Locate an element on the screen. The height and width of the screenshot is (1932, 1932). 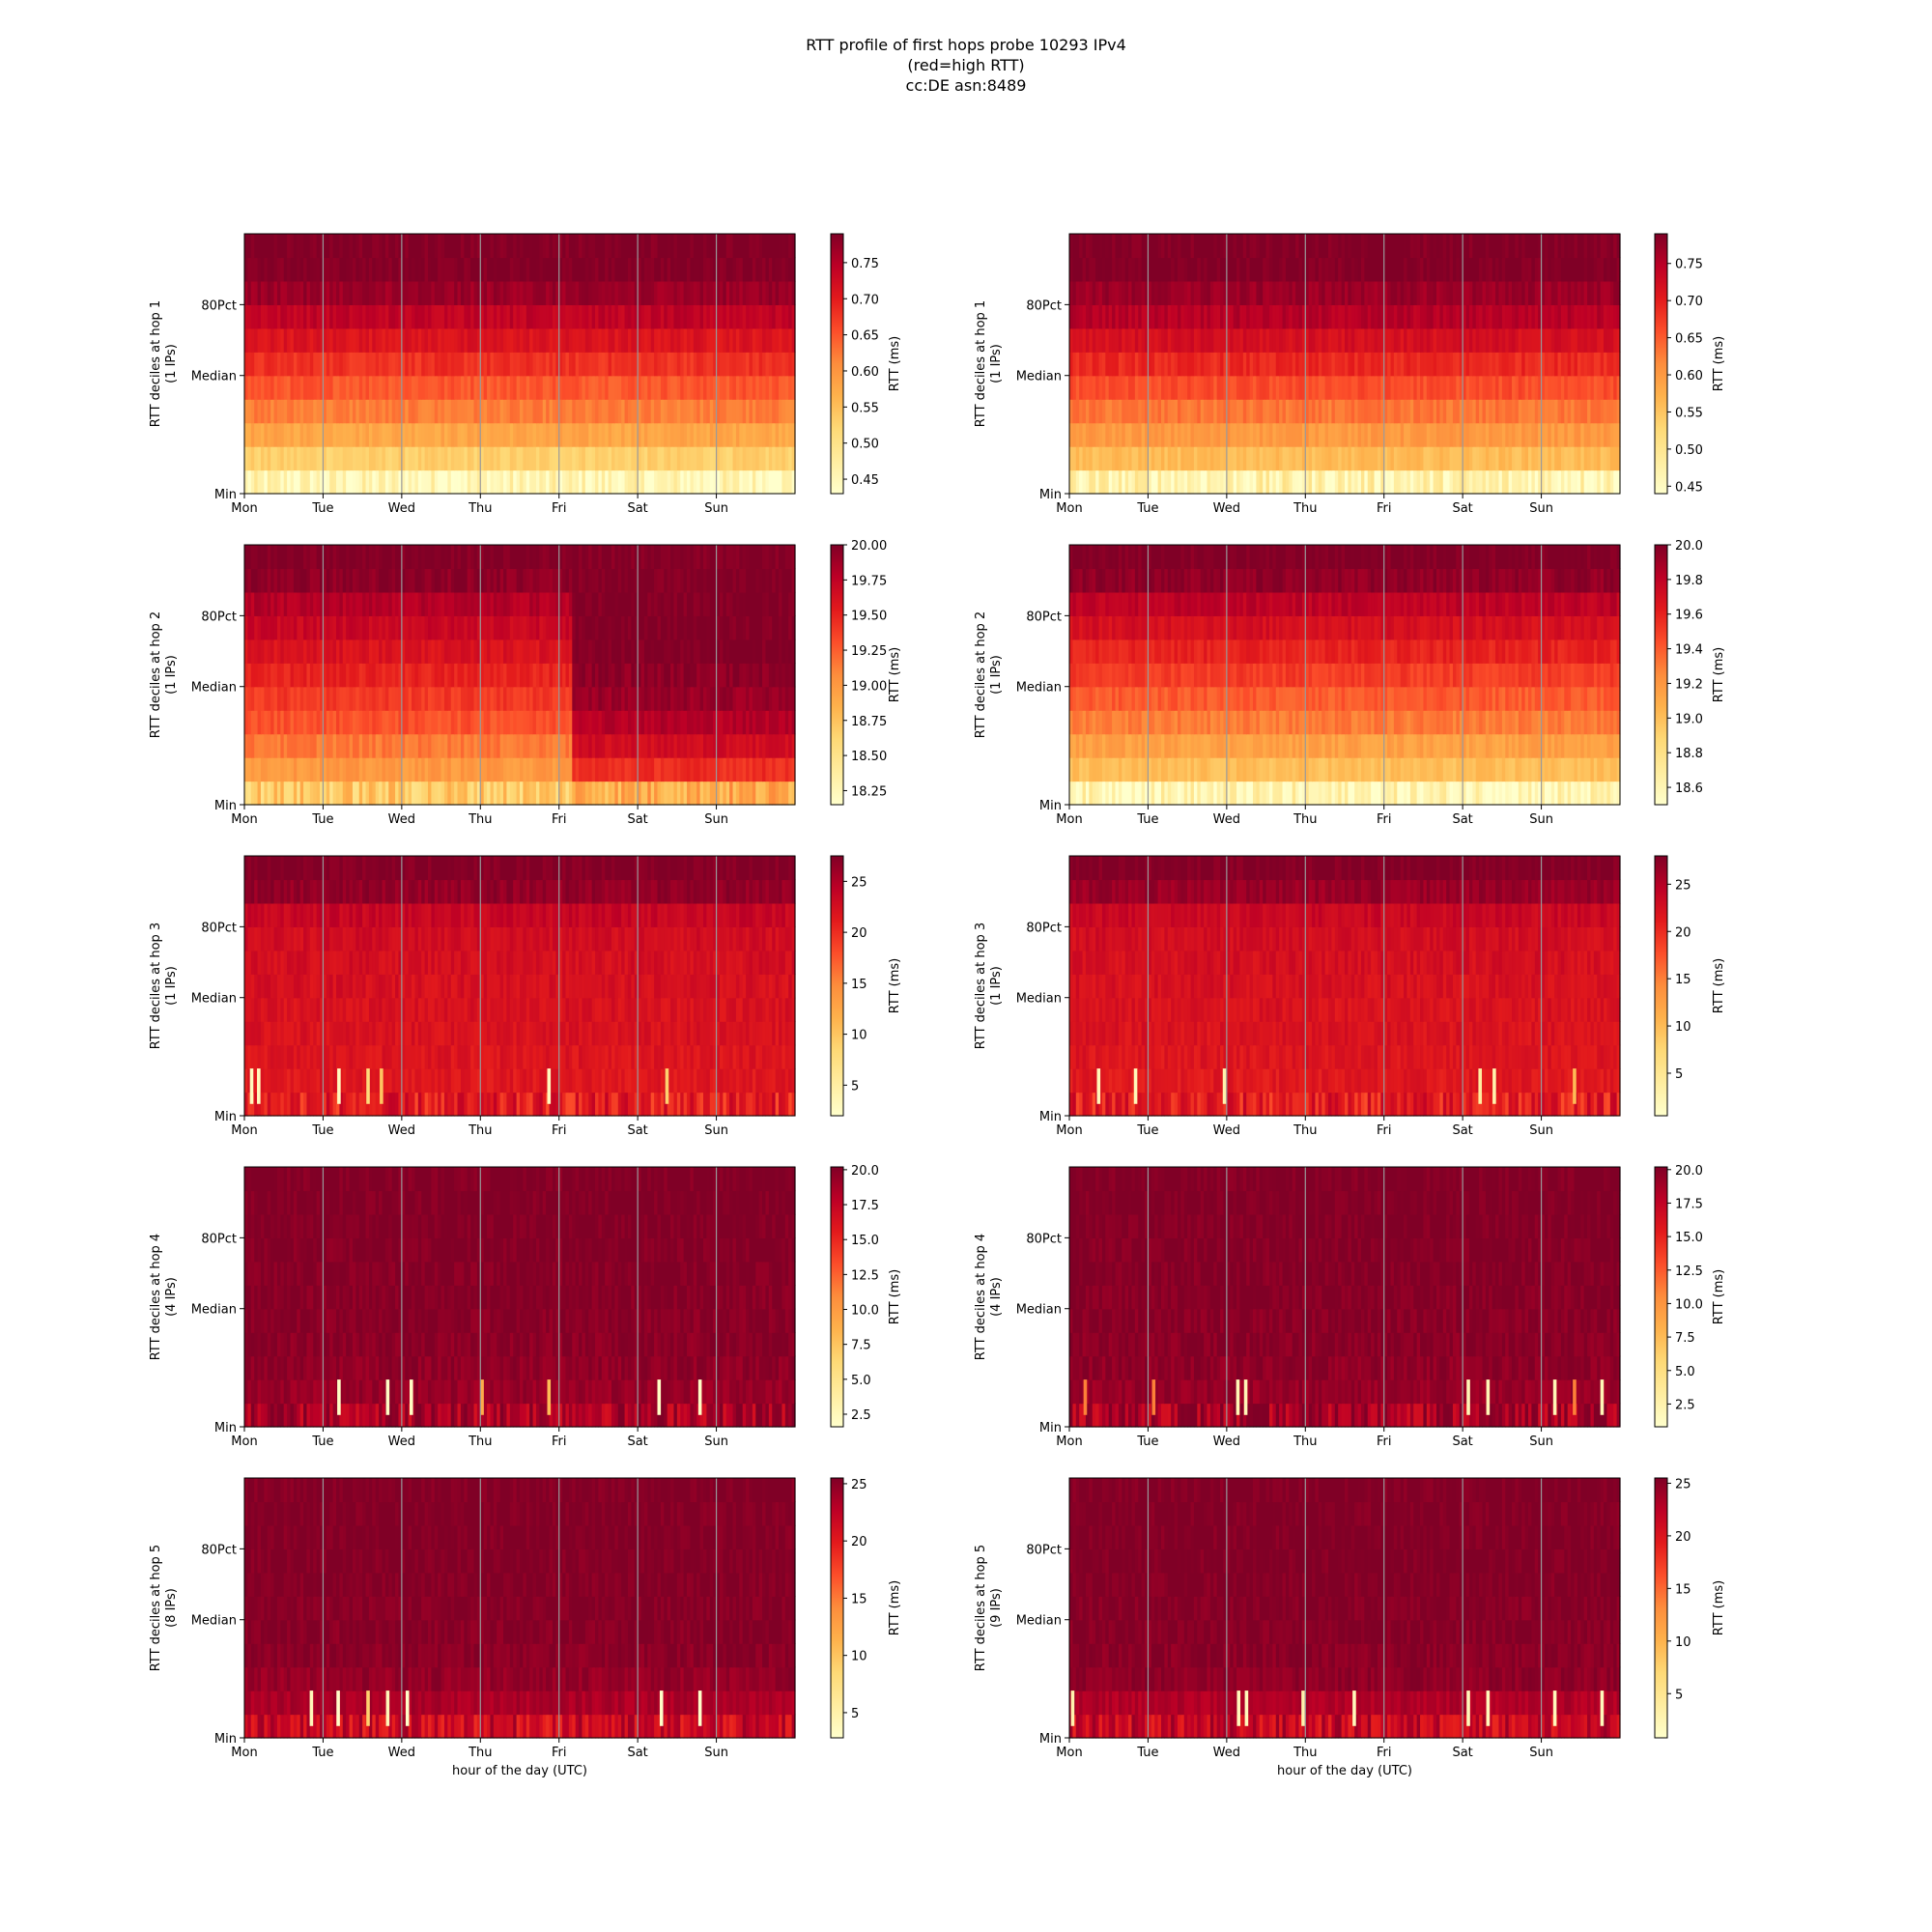
colorbar-tick-label: 0.75 is located at coordinates (865, 264).